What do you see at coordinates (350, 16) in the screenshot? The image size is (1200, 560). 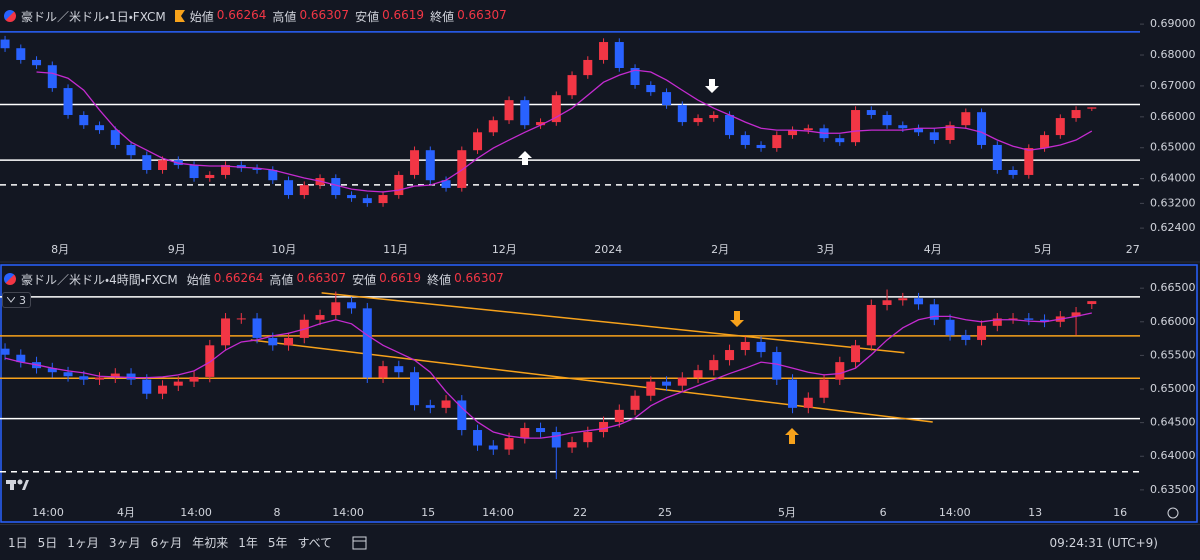 I see `ohlc: 始値 0.66264 高値 0.66307 安値 0.6619 終値 0.66307` at bounding box center [350, 16].